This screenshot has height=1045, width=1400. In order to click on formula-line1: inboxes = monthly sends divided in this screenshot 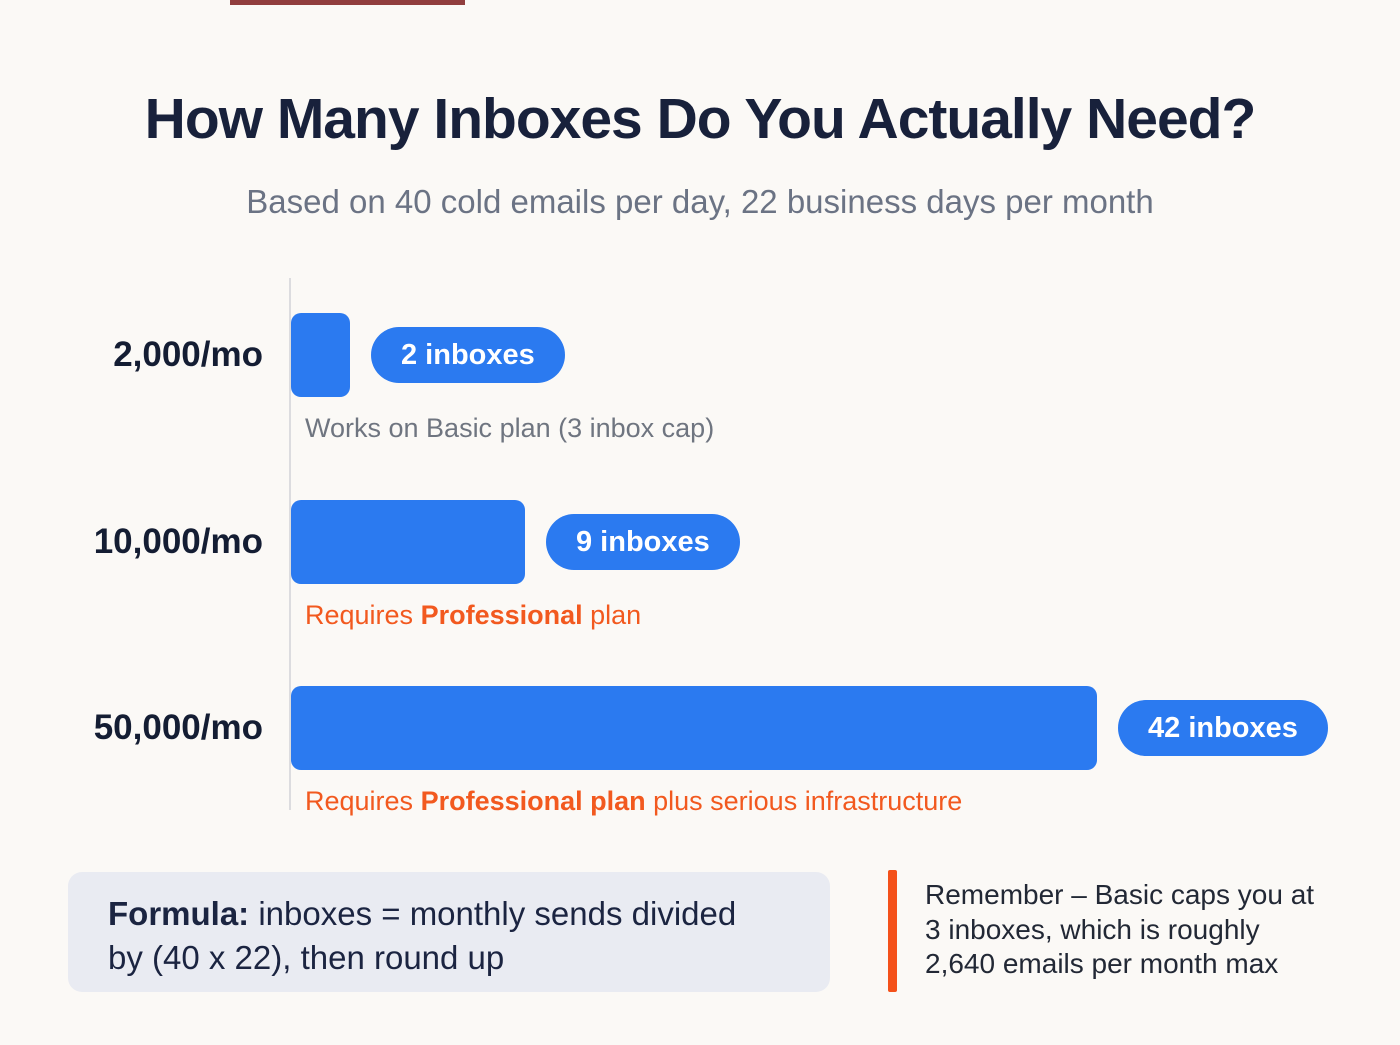, I will do `click(493, 913)`.